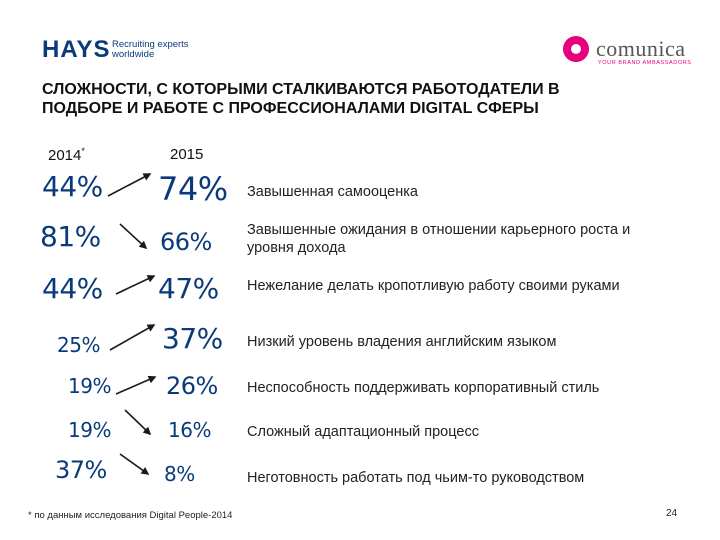 This screenshot has height=540, width=720. Describe the element at coordinates (193, 189) in the screenshot. I see `value-2015-row-1: 74%` at that location.